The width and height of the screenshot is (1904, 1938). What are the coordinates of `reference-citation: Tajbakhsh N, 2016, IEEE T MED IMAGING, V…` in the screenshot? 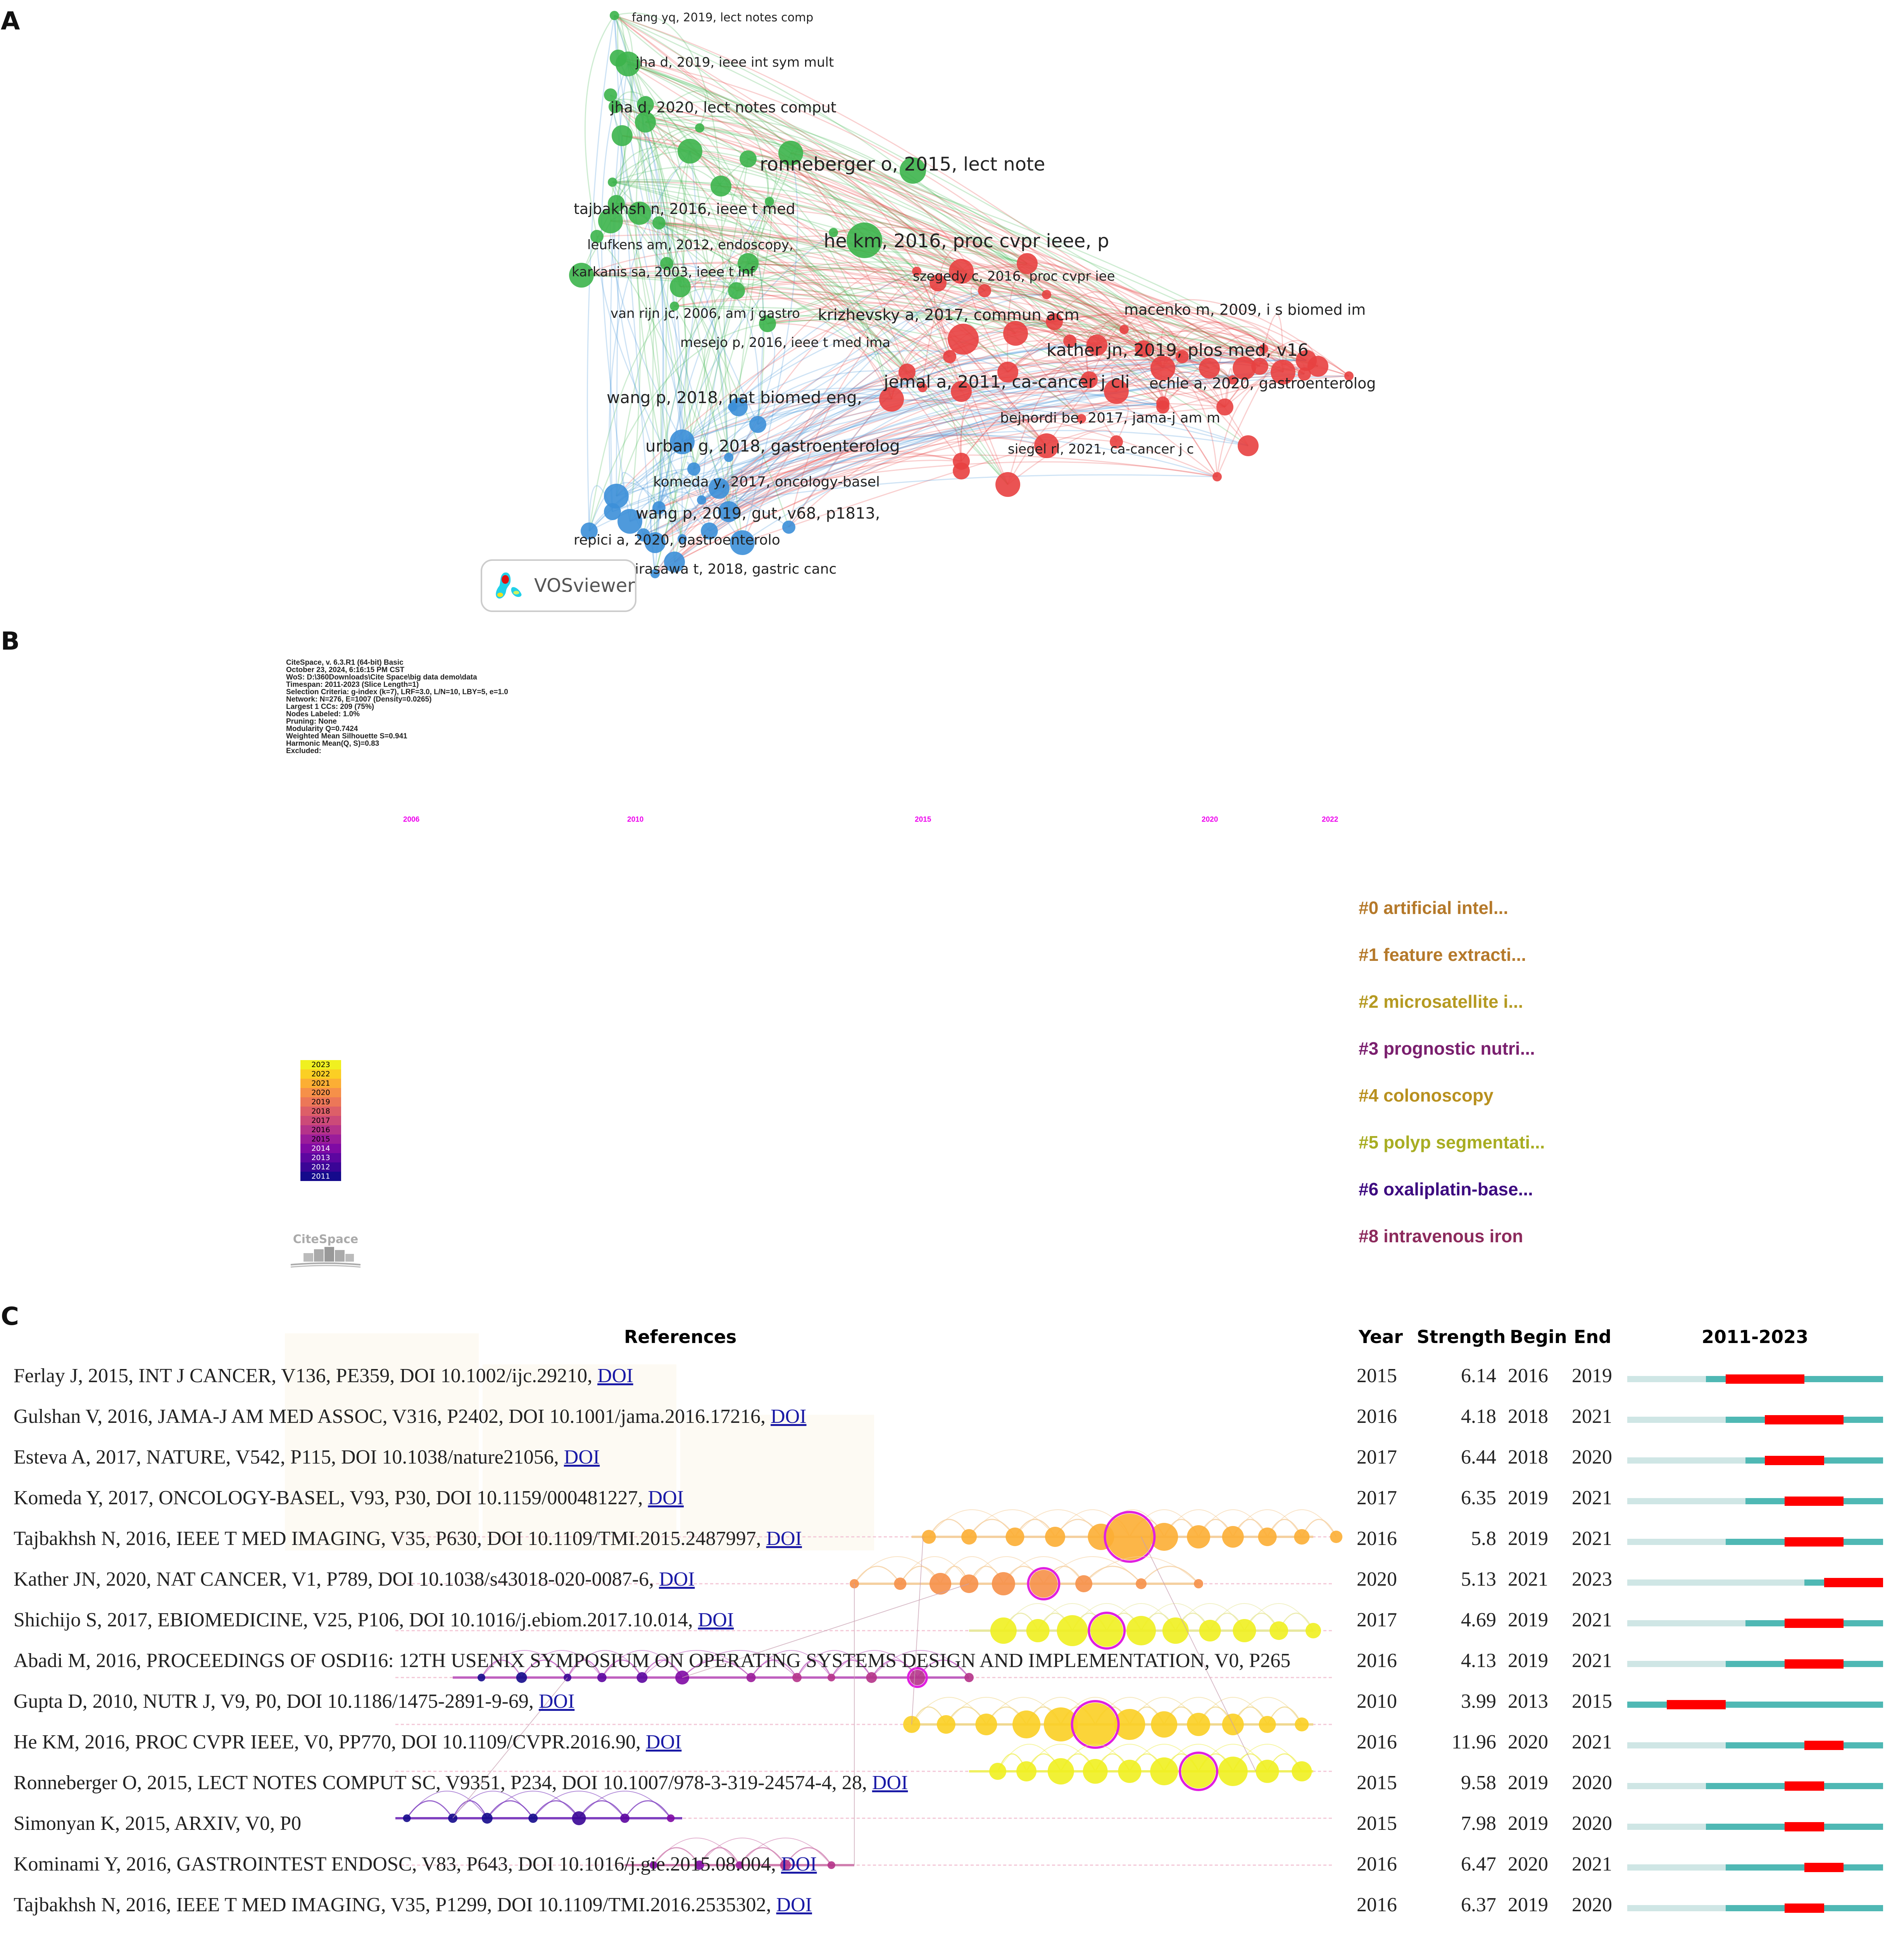 It's located at (413, 1905).